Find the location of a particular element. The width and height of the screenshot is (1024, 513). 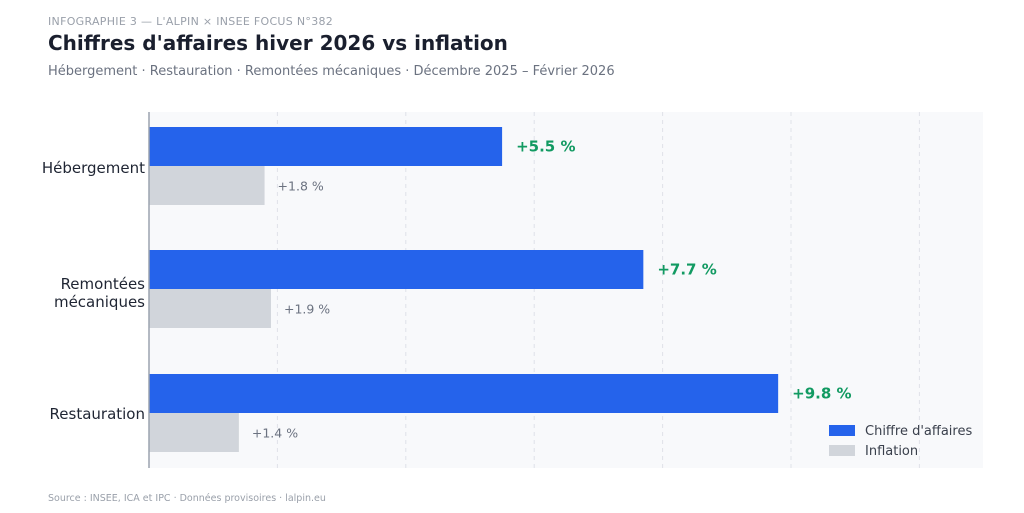

data-label-revenue: +7.7 % is located at coordinates (686, 270).